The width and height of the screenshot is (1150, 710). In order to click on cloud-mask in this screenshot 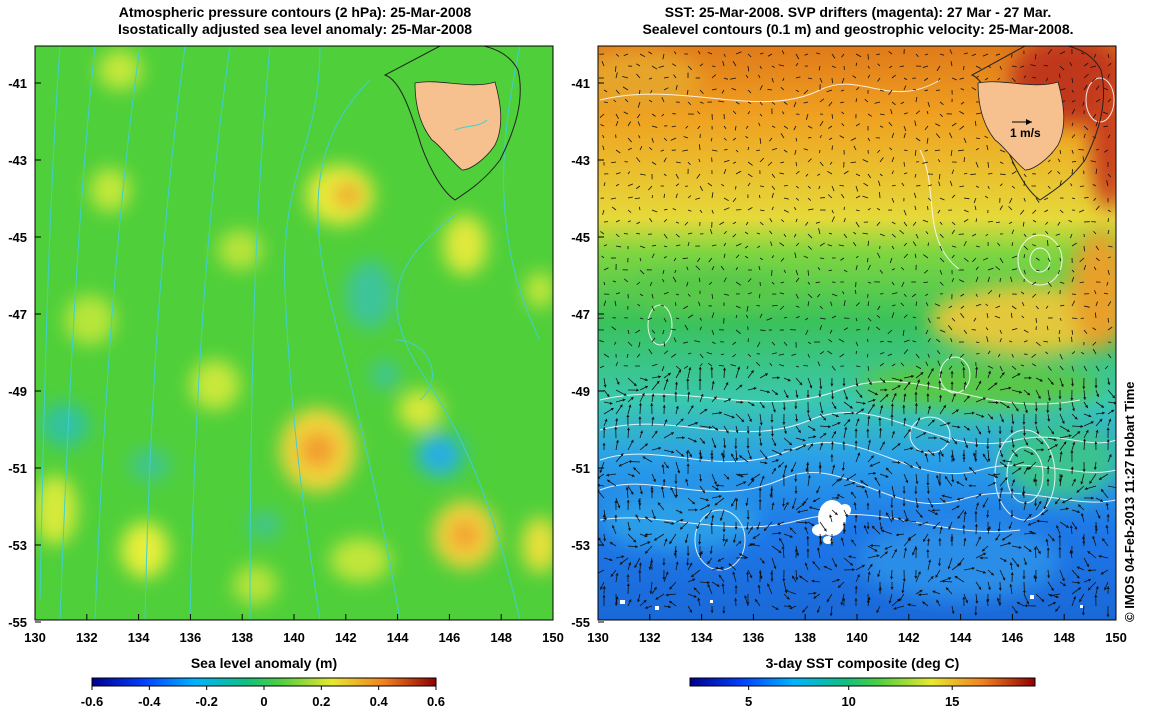, I will do `click(851, 555)`.